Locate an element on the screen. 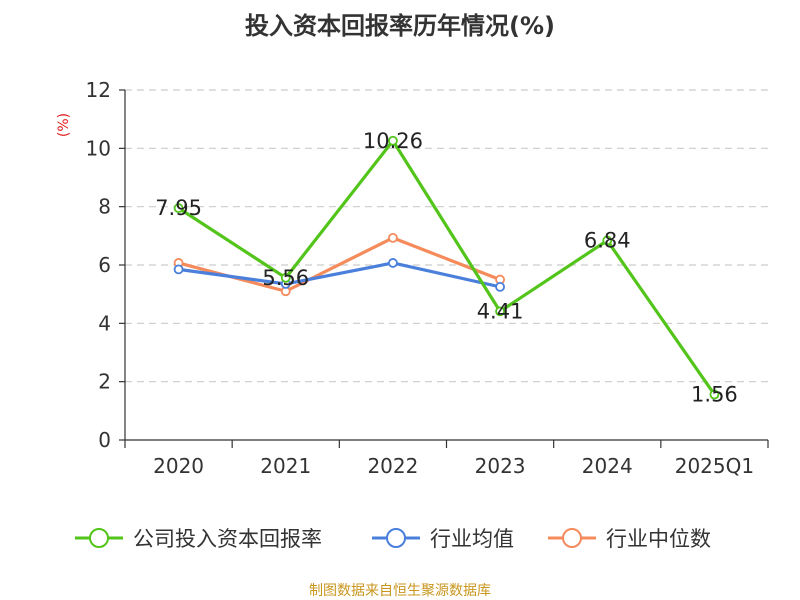 This screenshot has width=800, height=600. data-label: 5.56 is located at coordinates (285, 278).